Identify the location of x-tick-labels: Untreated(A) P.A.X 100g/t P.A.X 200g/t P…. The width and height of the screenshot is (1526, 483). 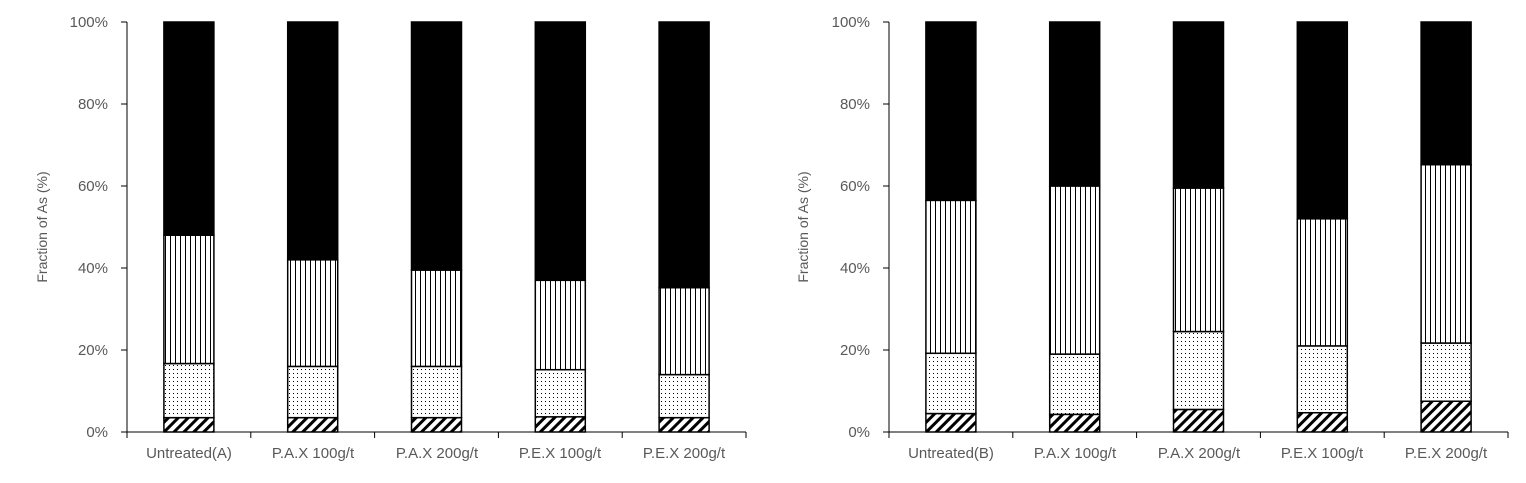
(436, 453).